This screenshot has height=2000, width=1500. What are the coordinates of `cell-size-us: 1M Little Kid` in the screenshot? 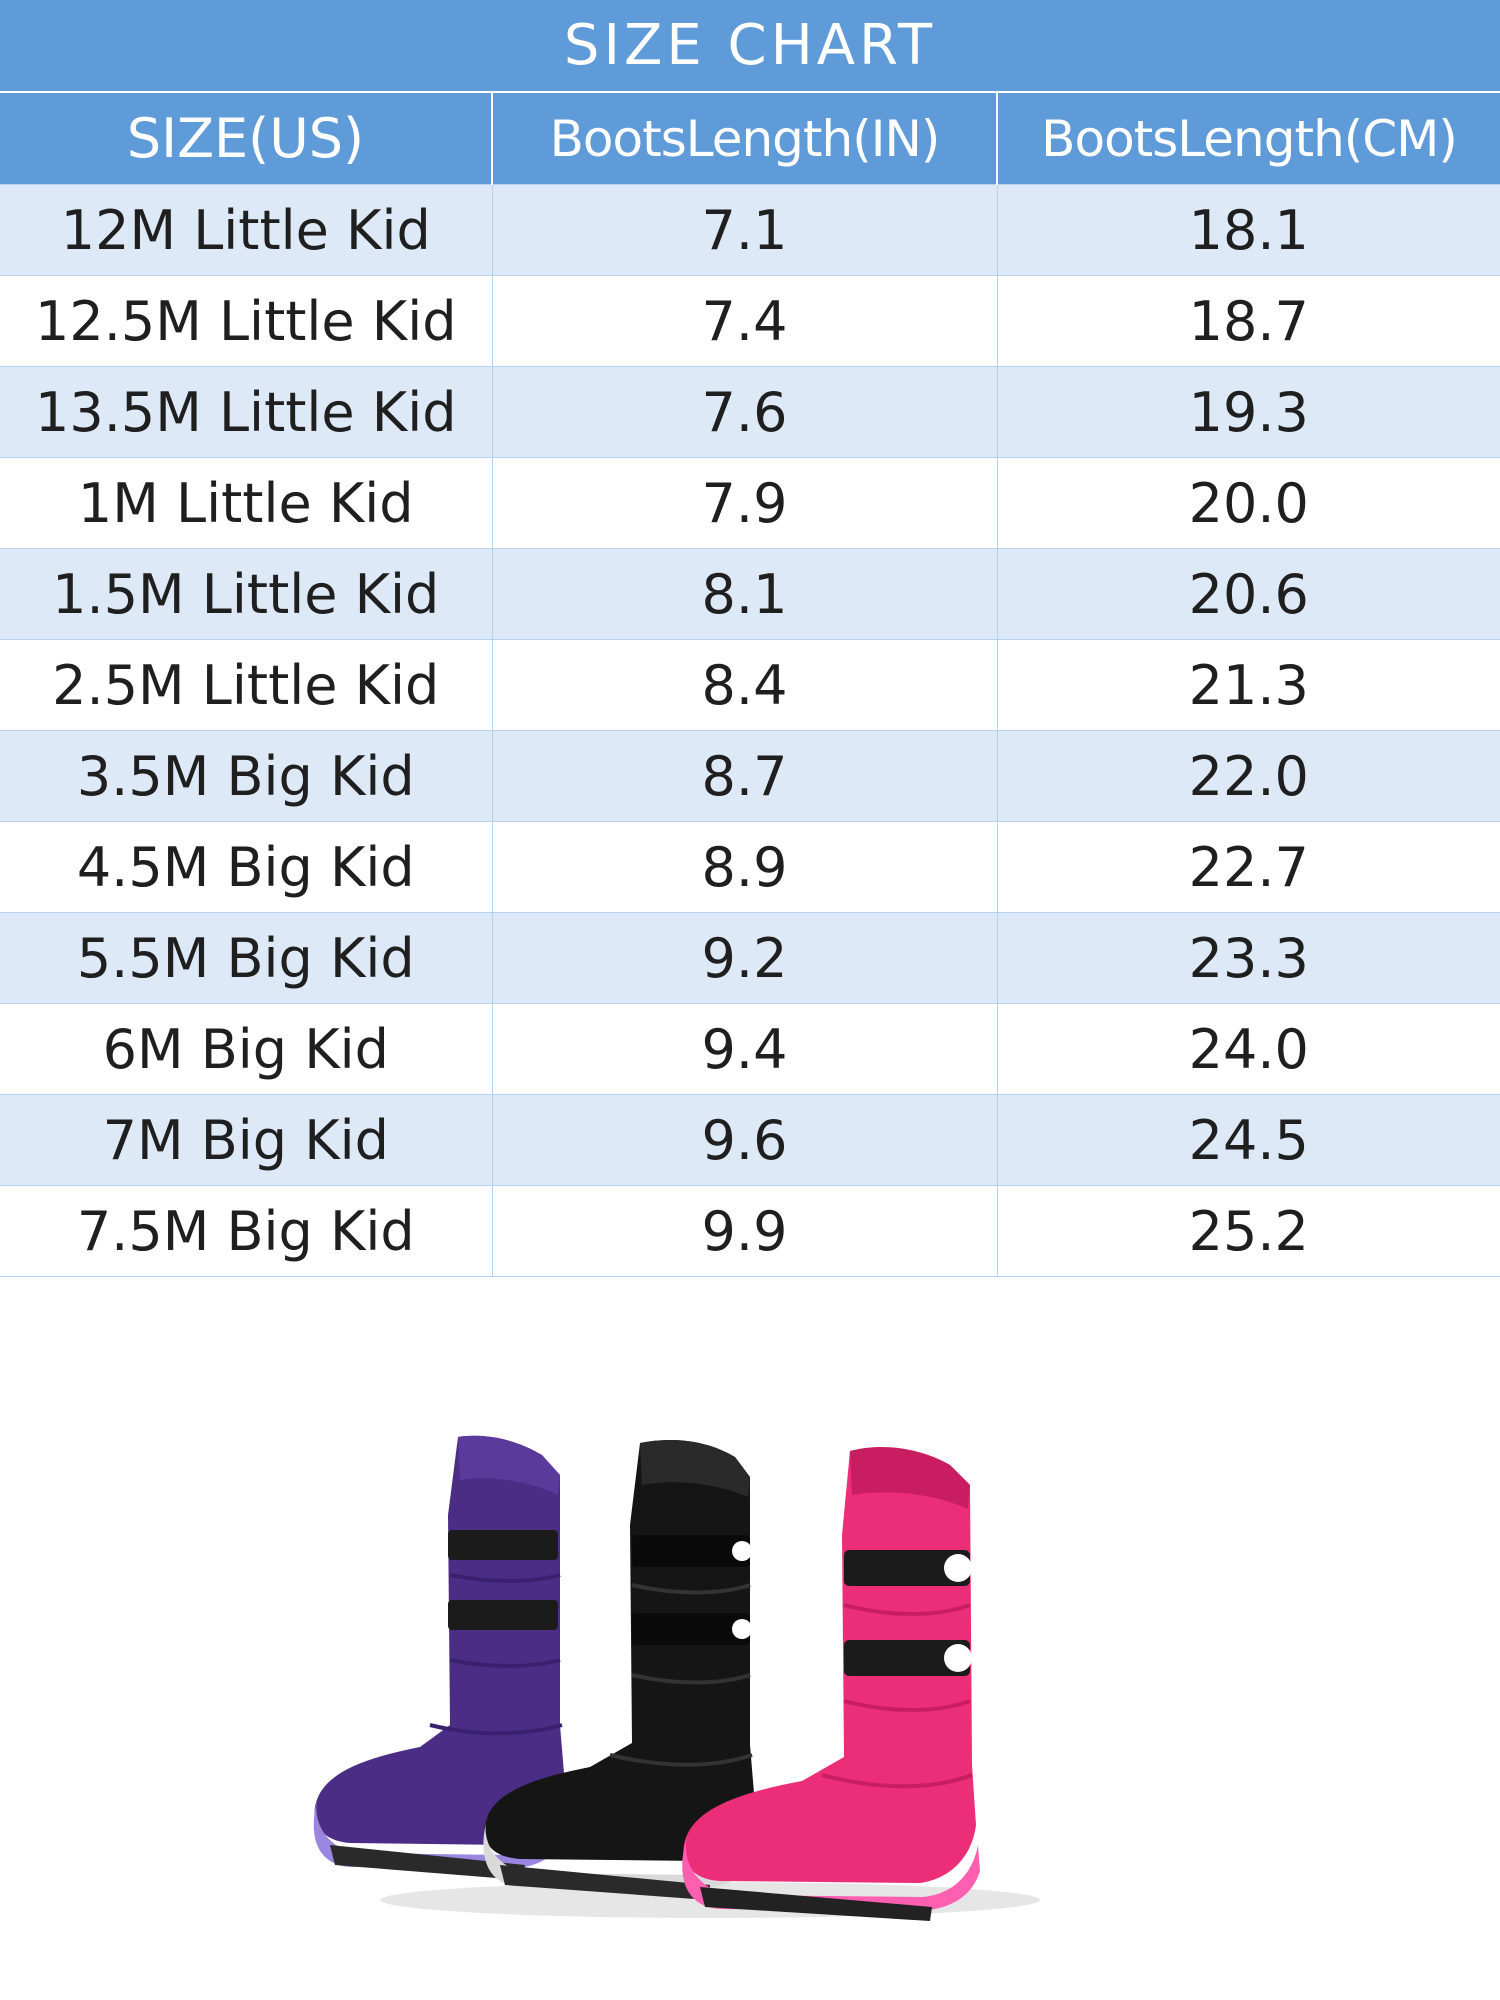 It's located at (246, 503).